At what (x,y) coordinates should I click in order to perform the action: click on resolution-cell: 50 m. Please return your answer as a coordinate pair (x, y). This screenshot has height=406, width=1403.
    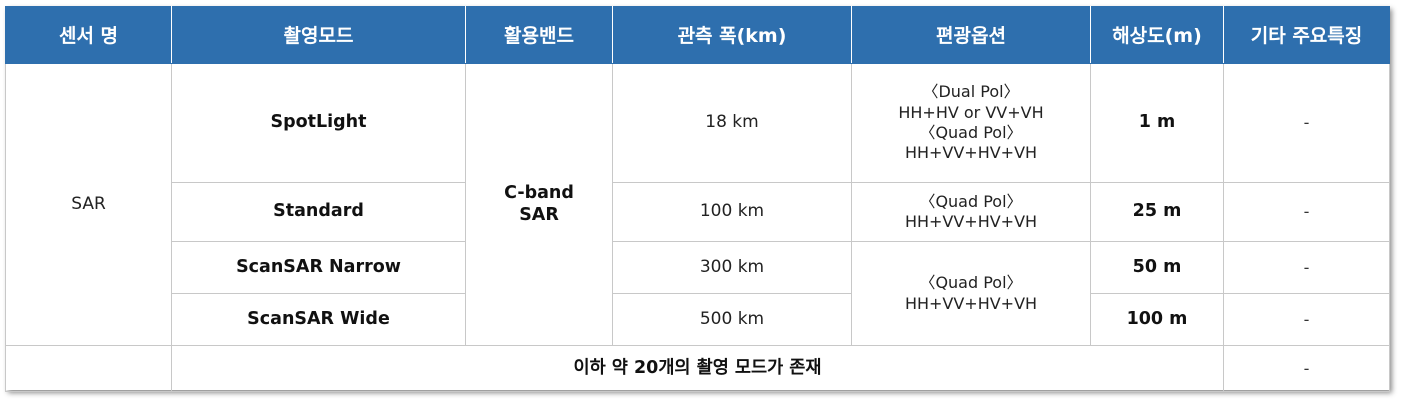
    Looking at the image, I should click on (1157, 267).